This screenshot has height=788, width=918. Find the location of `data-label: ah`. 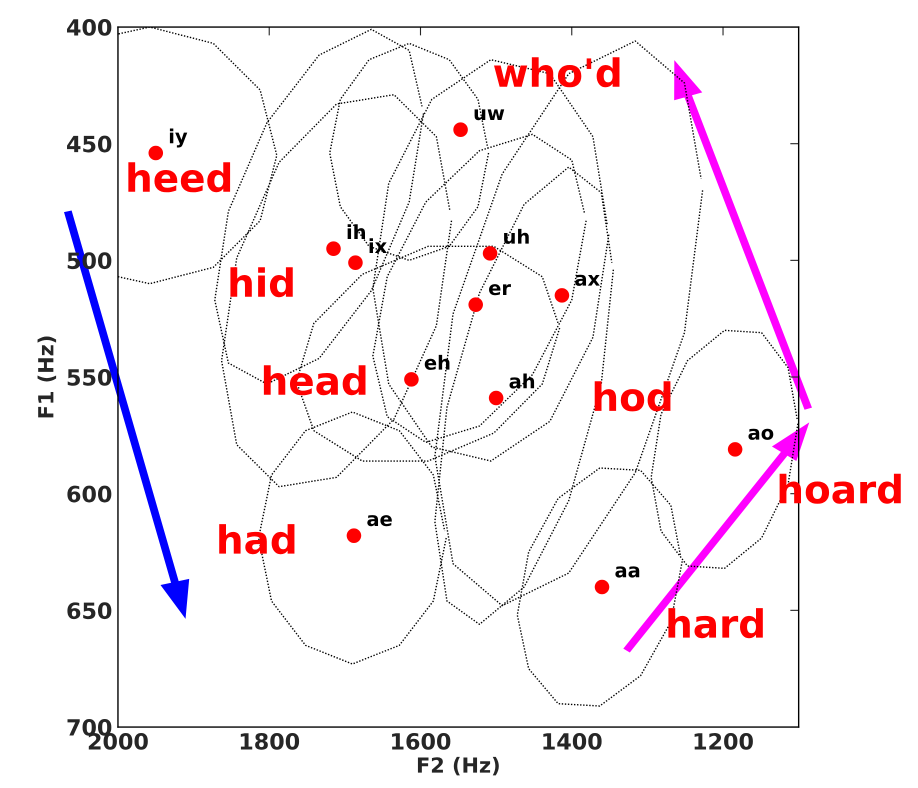

data-label: ah is located at coordinates (521, 381).